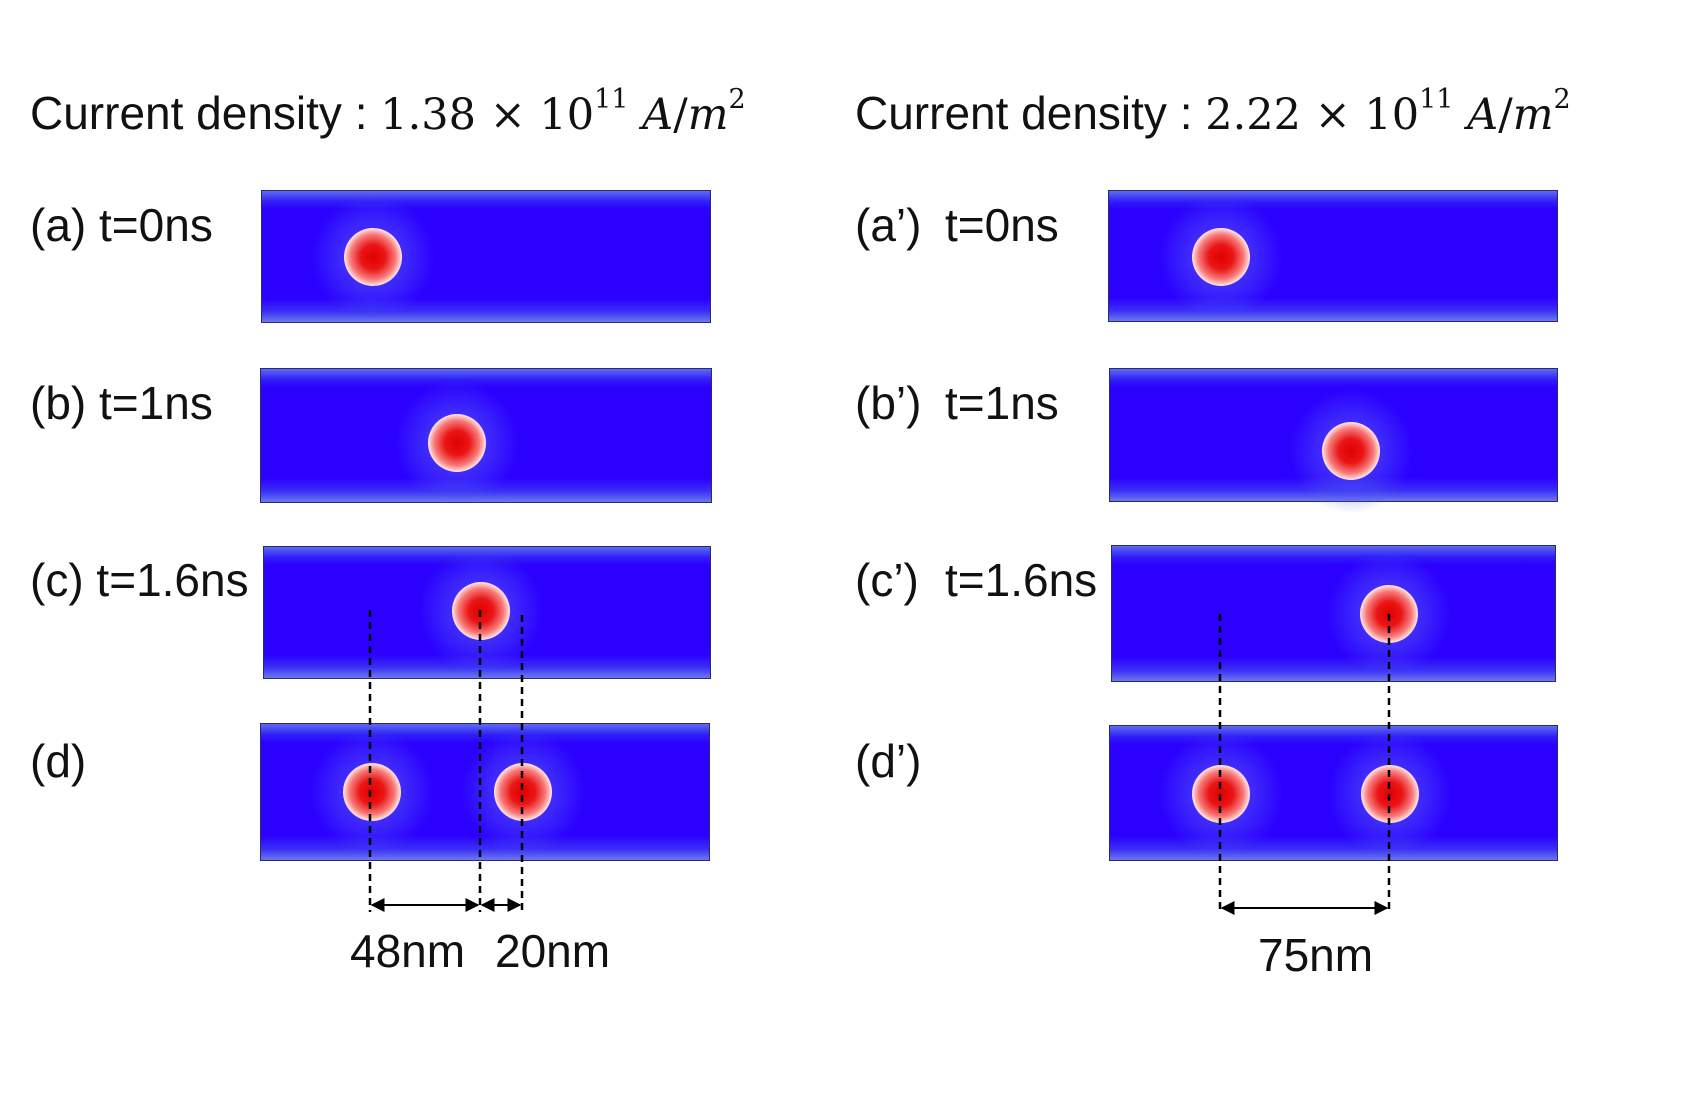  I want to click on right-row-c-time: t=1.6ns, so click(1021, 580).